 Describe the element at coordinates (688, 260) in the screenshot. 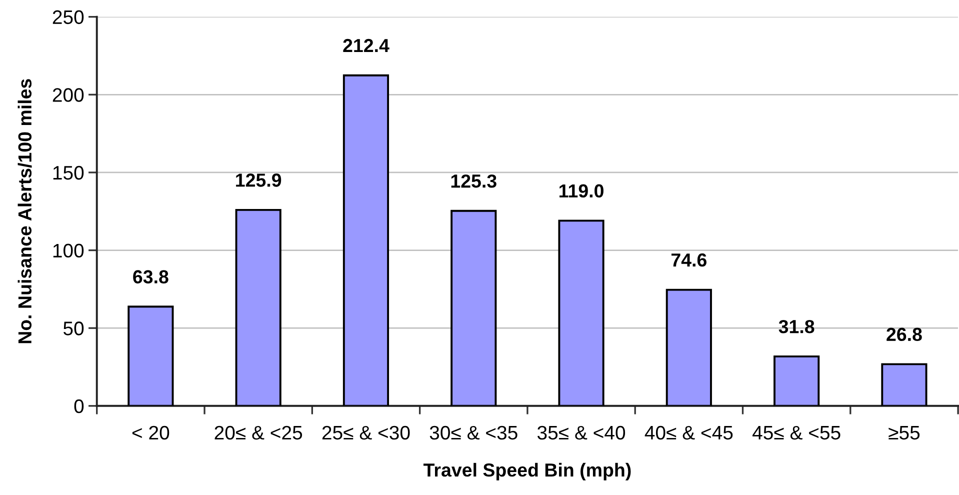

I see `data-label: 74.6` at that location.